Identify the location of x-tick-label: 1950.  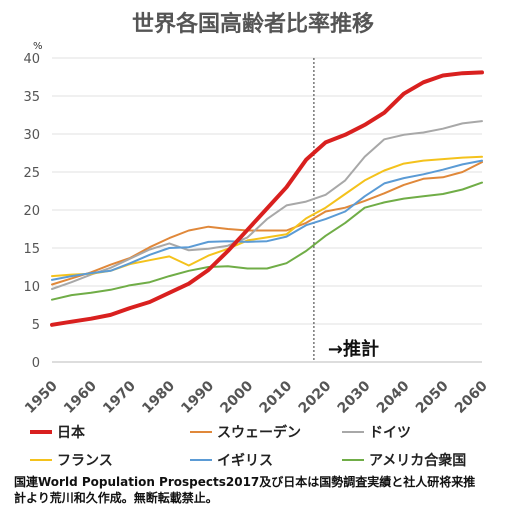
(41, 397).